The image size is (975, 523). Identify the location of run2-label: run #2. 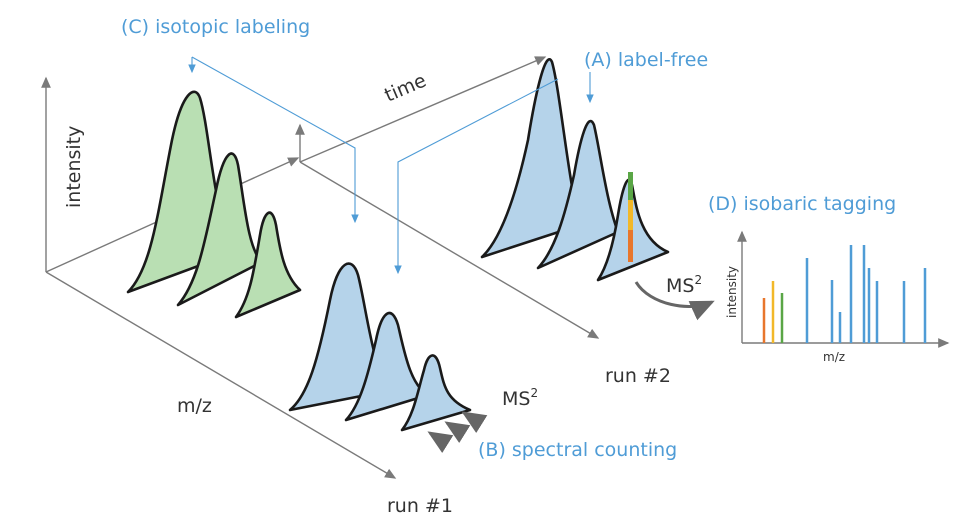
(638, 376).